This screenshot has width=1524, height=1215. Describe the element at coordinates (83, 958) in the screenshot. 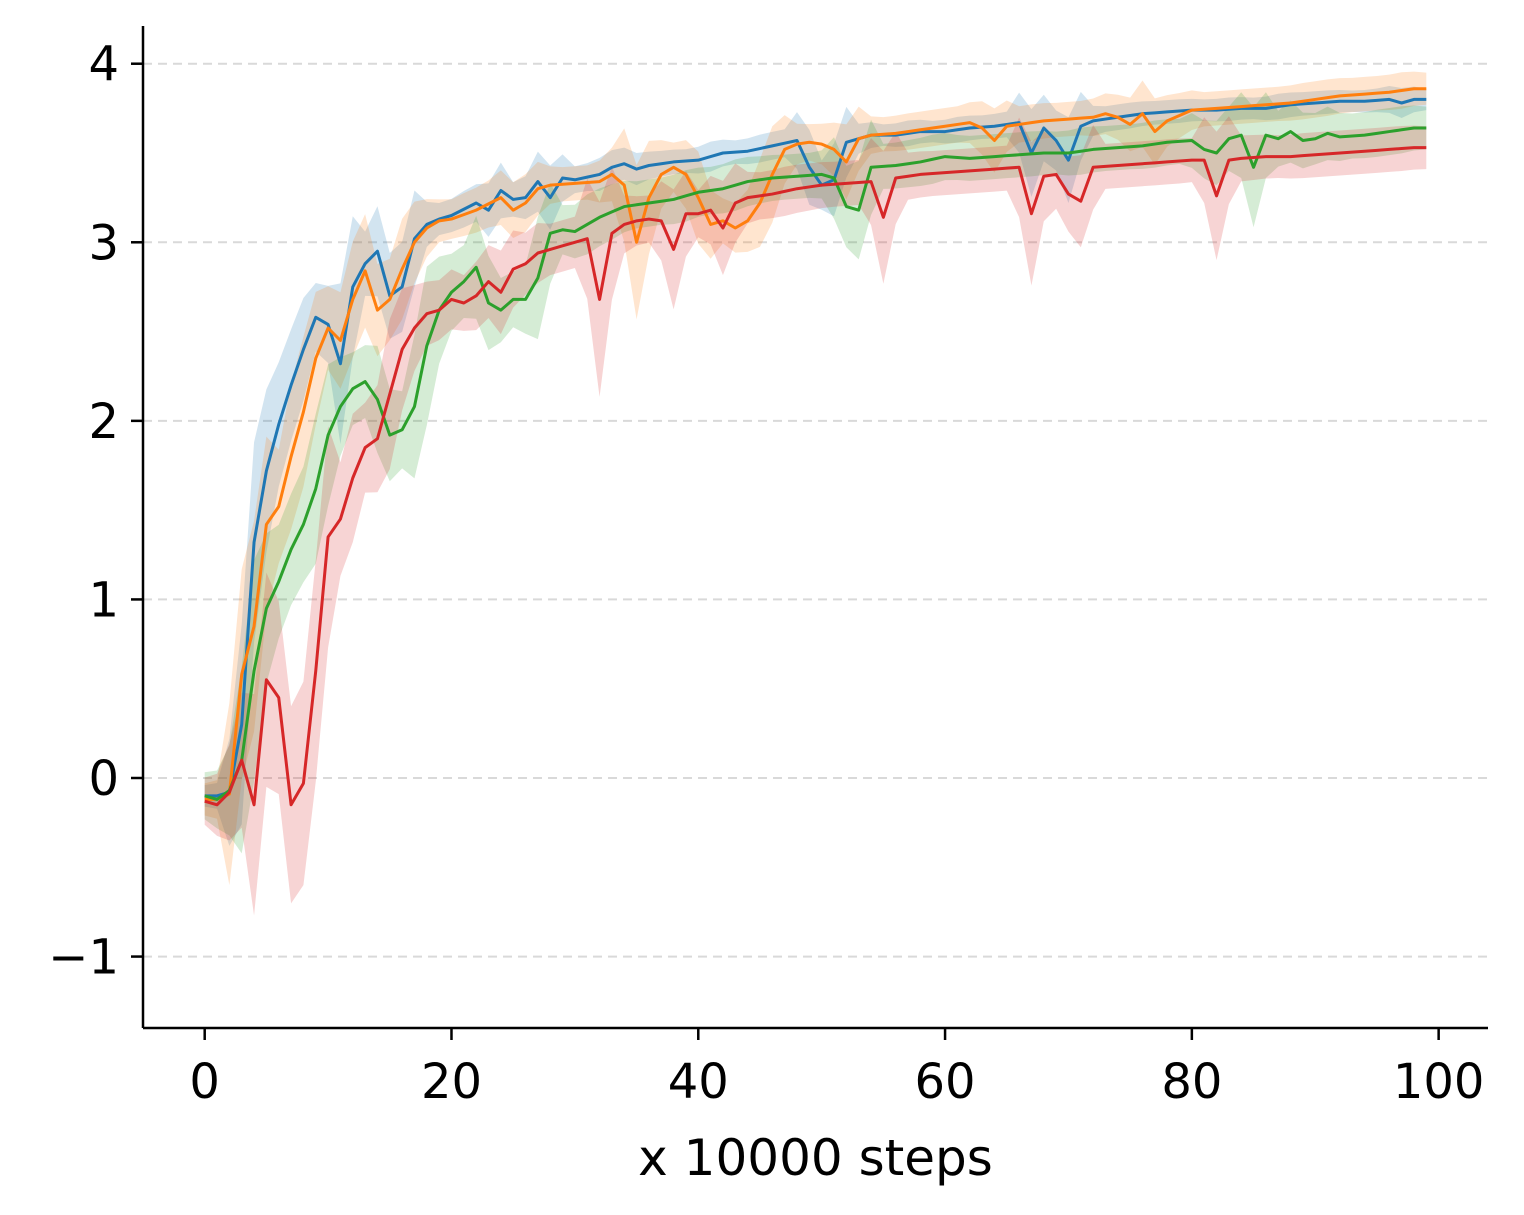

I see `y-tick-label: −1` at that location.